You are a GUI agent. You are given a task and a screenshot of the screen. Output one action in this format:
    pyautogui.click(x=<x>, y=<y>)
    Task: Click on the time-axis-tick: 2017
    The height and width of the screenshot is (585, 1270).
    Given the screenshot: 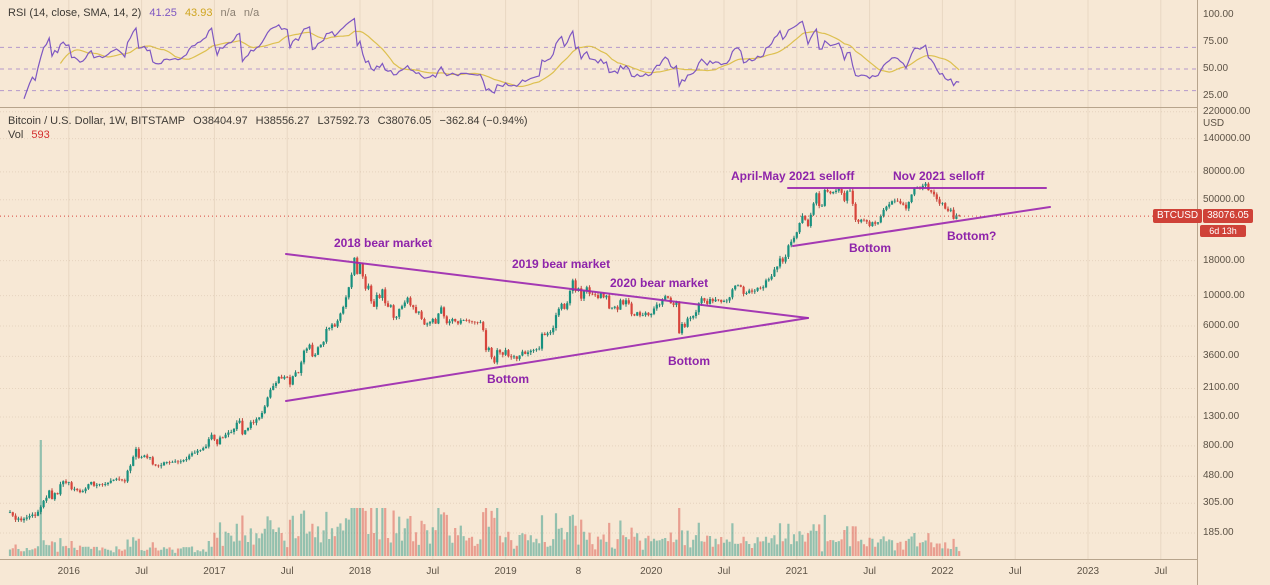 What is the action you would take?
    pyautogui.click(x=214, y=571)
    